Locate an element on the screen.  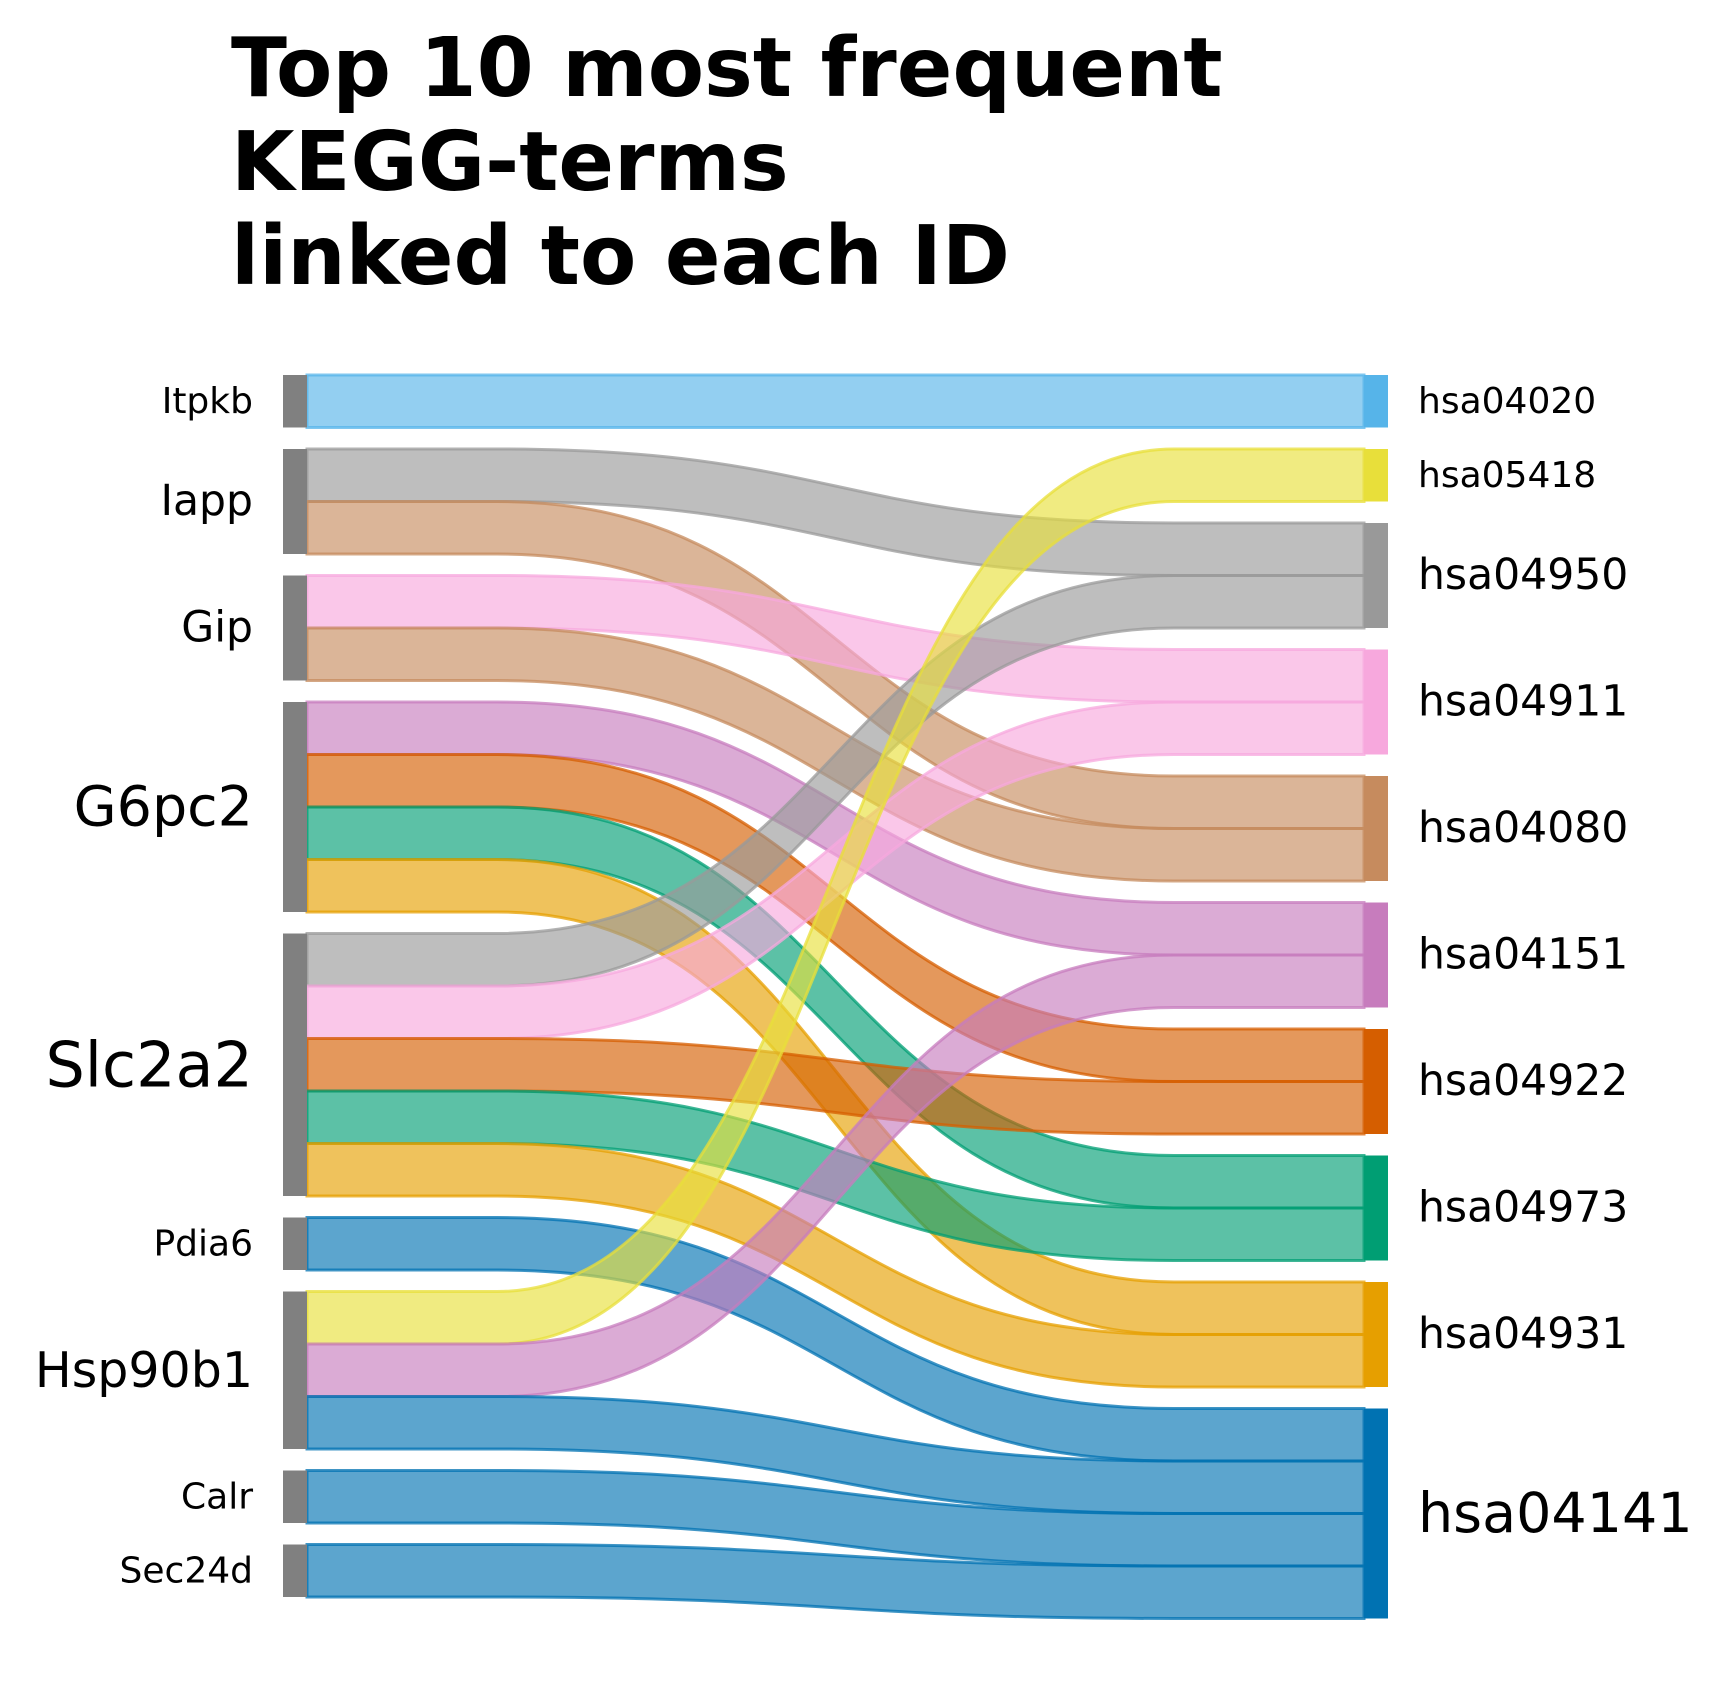
source-label-sec24d: Sec24d is located at coordinates (186, 1570).